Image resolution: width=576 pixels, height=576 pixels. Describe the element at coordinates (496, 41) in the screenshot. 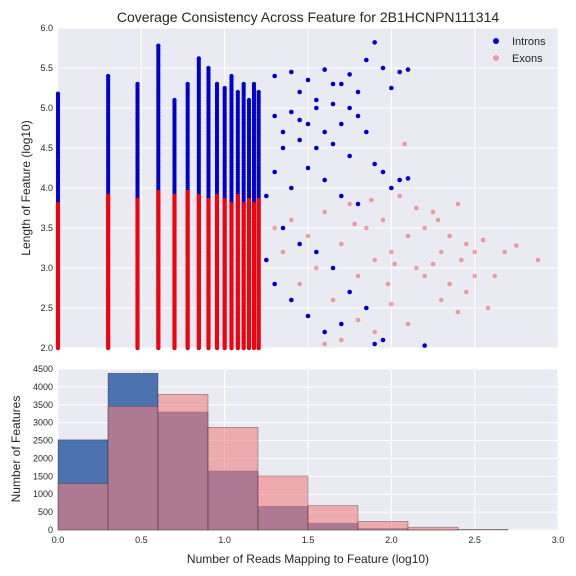

I see `legend-introns-marker` at that location.